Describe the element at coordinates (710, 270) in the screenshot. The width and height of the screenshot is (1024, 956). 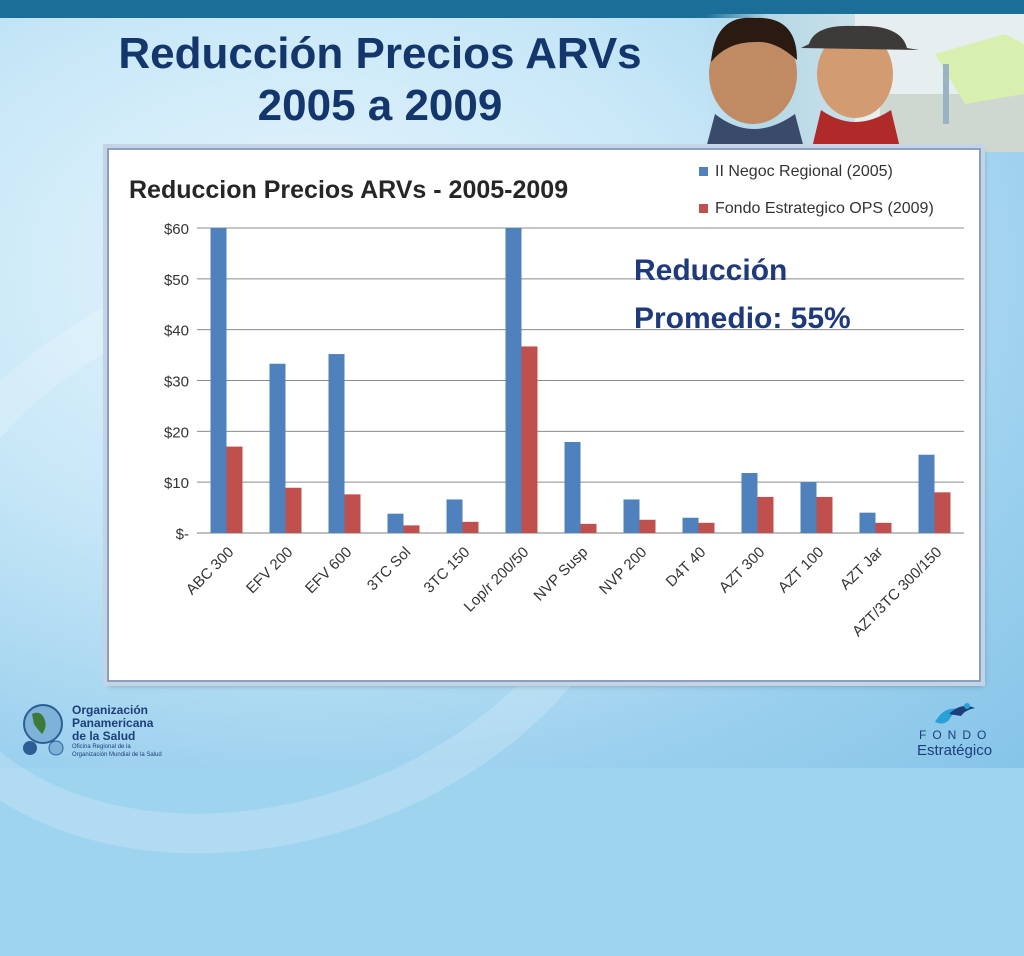
I see `annotation-line1: Reducción` at that location.